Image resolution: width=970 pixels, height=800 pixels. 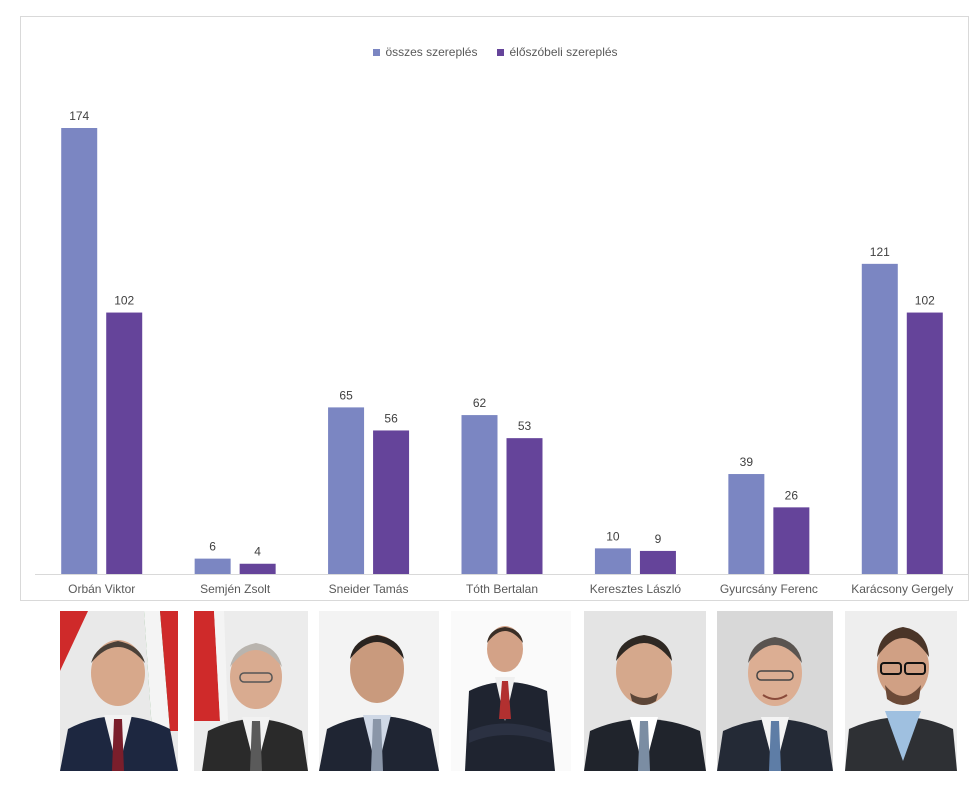 I want to click on legend-label-osszes: összes szereplés, so click(x=431, y=52).